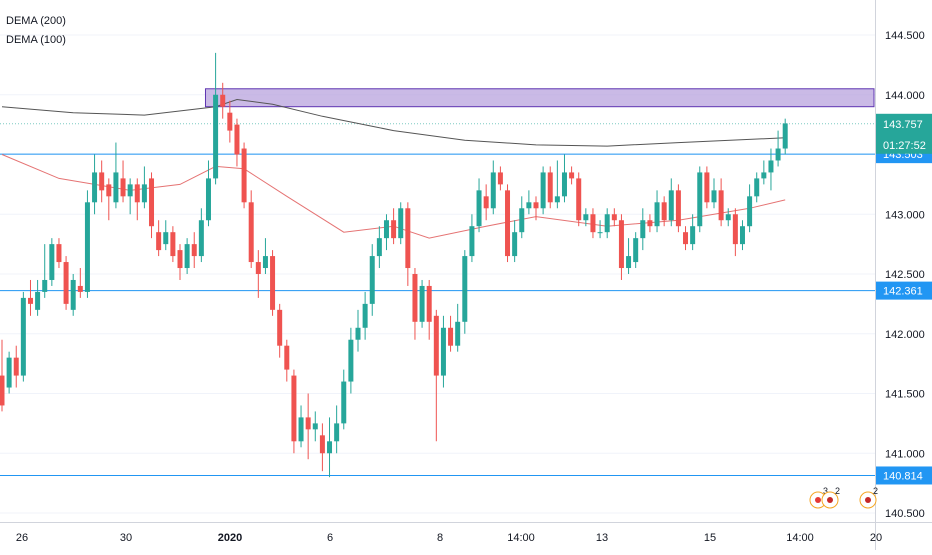 The image size is (932, 555). Describe the element at coordinates (36, 31) in the screenshot. I see `indicator-legend: DEMA (200) DEMA (100)` at that location.